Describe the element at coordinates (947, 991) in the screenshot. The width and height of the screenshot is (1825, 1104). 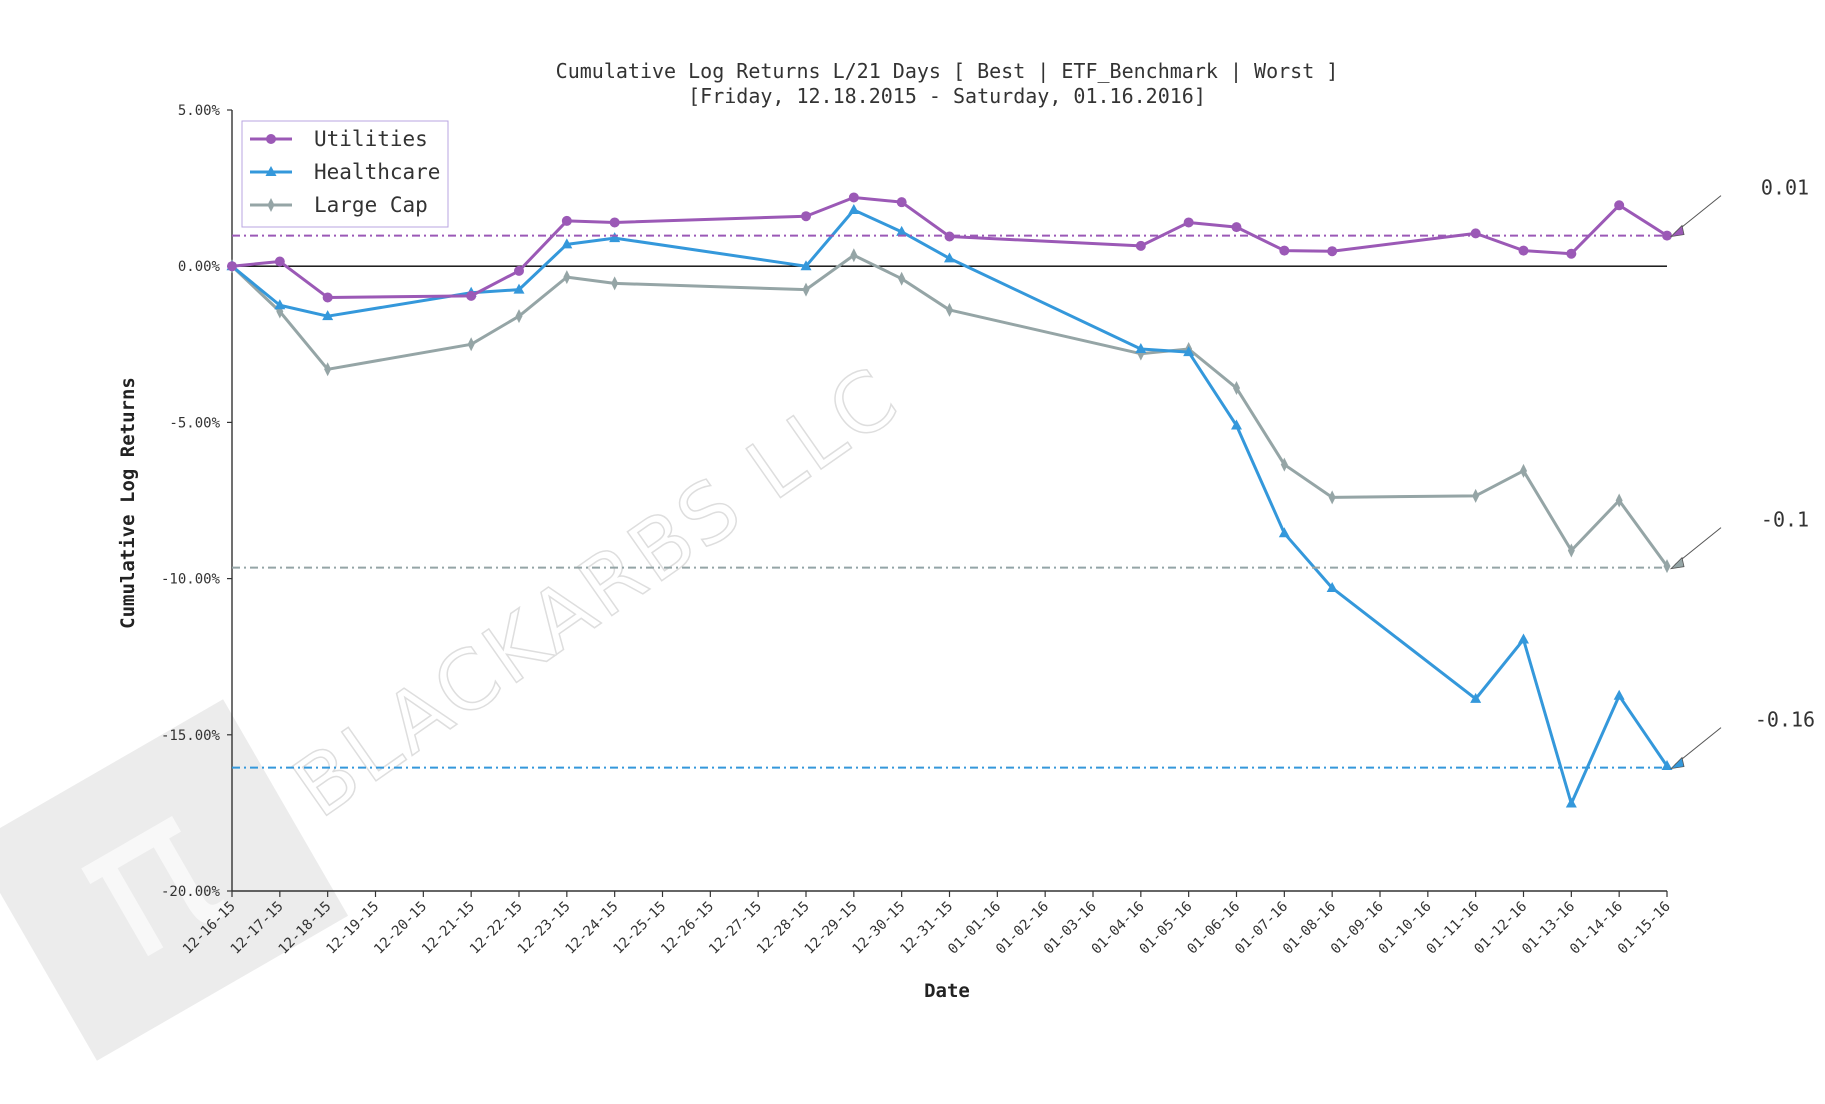
I see `x-axis-title: Date` at that location.